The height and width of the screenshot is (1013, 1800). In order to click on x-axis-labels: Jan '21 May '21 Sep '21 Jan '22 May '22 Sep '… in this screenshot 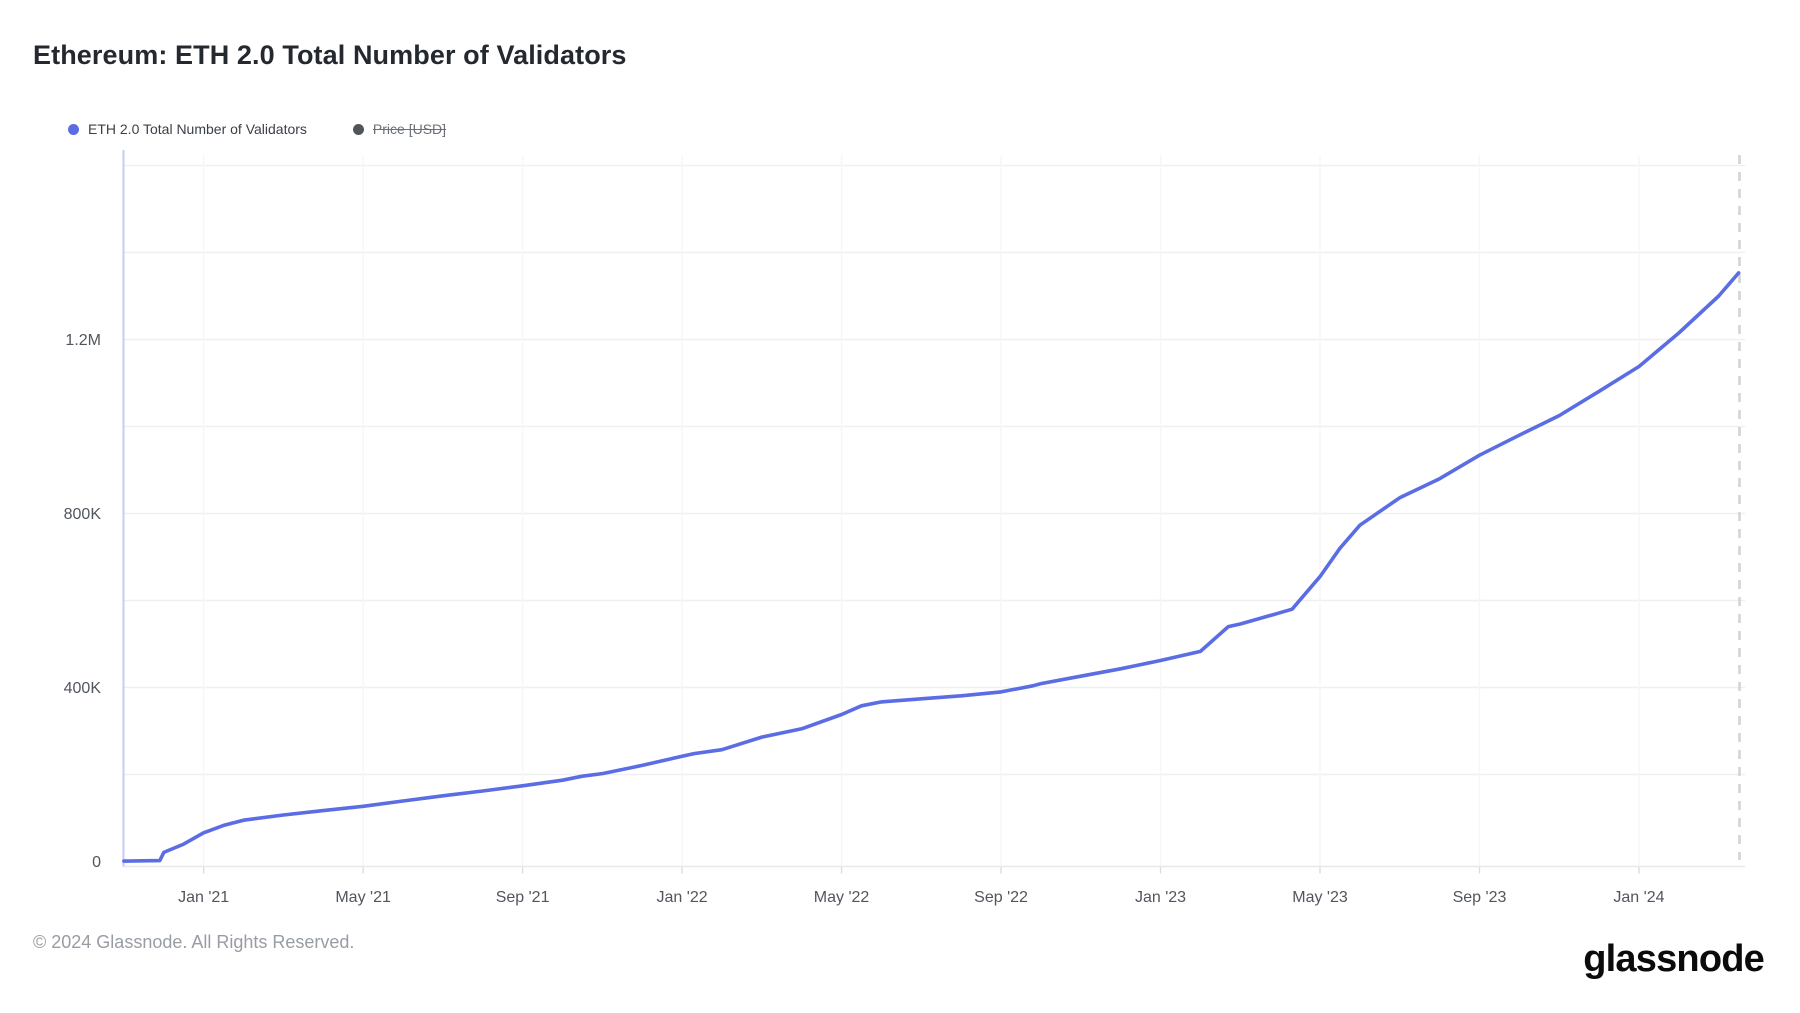, I will do `click(921, 897)`.